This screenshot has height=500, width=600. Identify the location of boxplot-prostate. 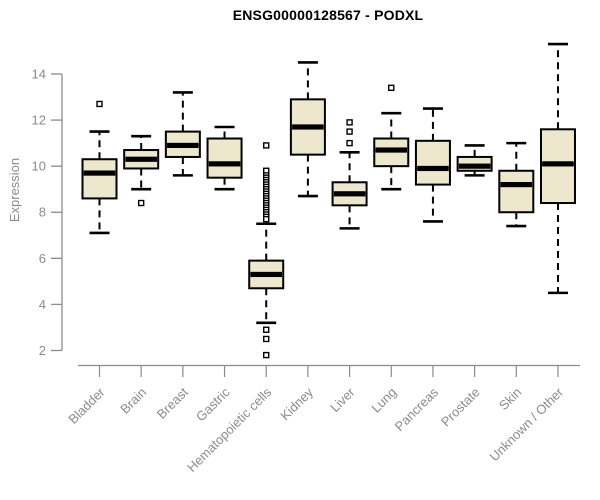
(474, 160).